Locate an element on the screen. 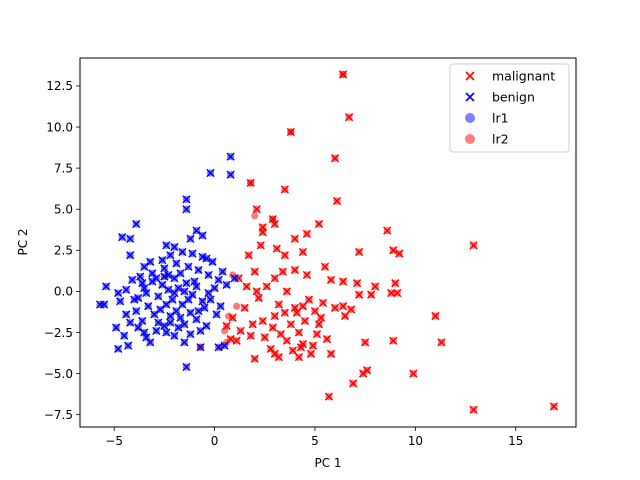 This screenshot has width=640, height=480. y-tick-label: −2.5 is located at coordinates (58, 333).